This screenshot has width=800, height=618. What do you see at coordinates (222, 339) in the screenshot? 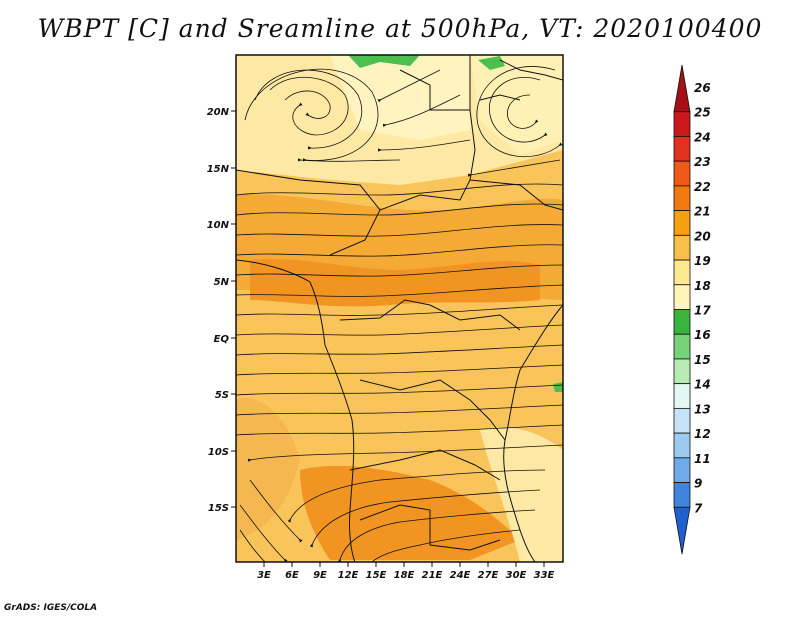
I see `lat-label-eq: EQ` at bounding box center [222, 339].